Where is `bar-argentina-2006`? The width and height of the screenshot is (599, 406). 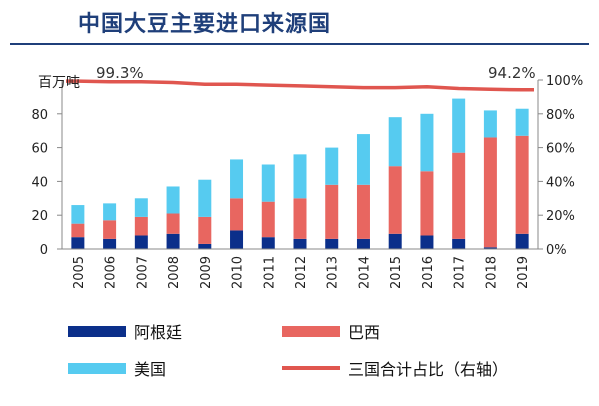 bar-argentina-2006 is located at coordinates (110, 243).